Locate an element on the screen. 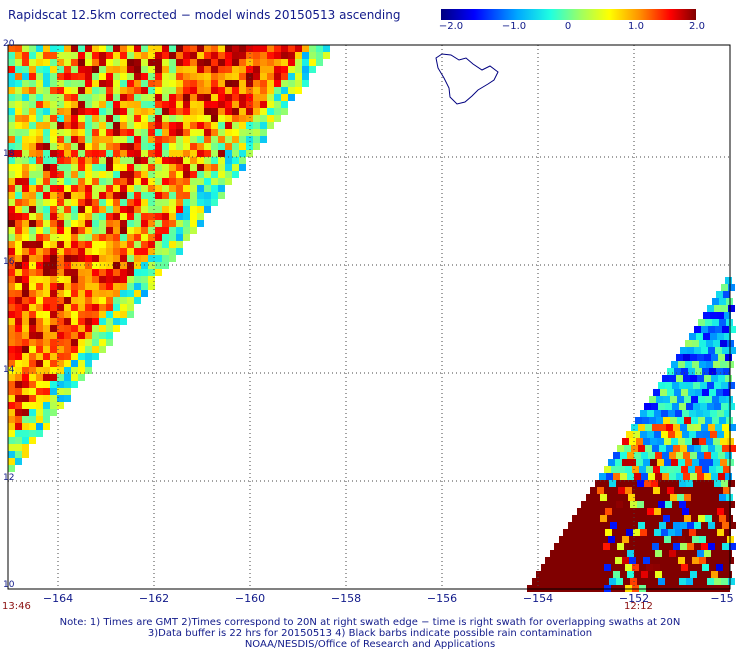 Image resolution: width=740 pixels, height=650 pixels. hawaii-coastline is located at coordinates (467, 79).